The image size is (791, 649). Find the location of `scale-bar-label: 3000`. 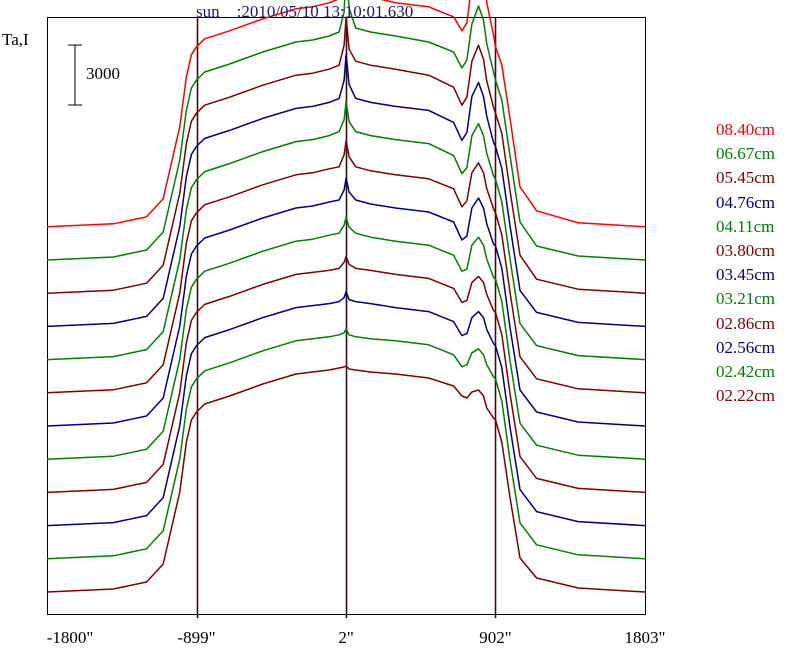

scale-bar-label: 3000 is located at coordinates (103, 73).